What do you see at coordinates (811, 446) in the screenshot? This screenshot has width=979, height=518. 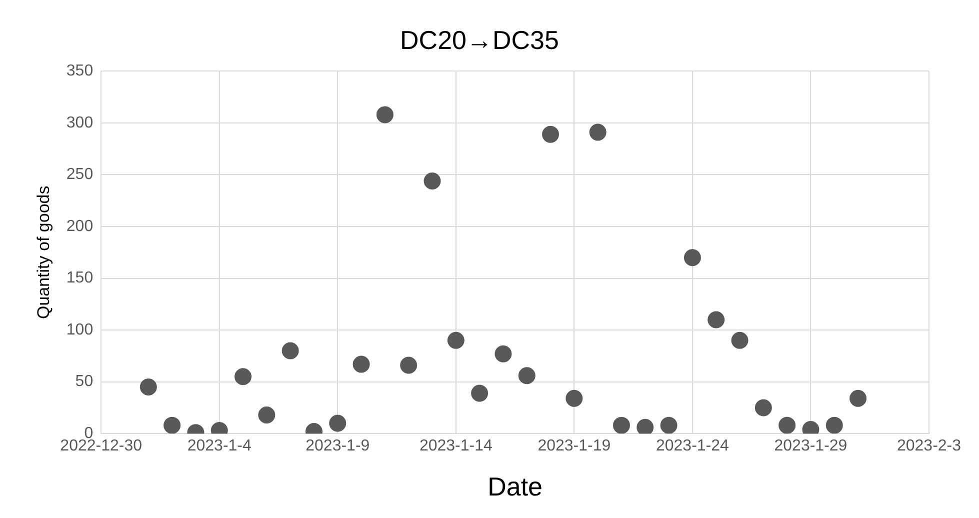 I see `x-tick-label: 2023-1-29` at bounding box center [811, 446].